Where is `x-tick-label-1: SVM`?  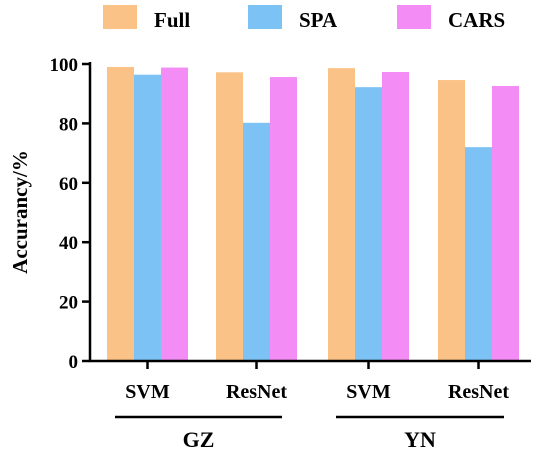
x-tick-label-1: SVM is located at coordinates (147, 392).